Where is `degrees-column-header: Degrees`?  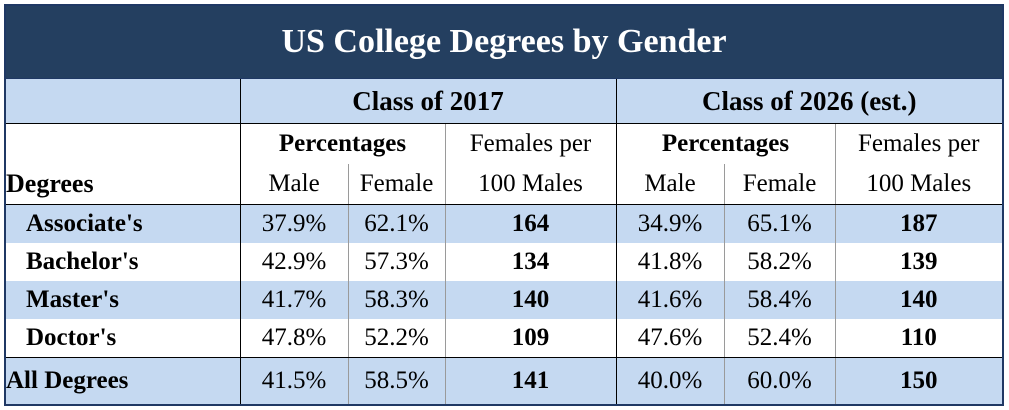 degrees-column-header: Degrees is located at coordinates (123, 184).